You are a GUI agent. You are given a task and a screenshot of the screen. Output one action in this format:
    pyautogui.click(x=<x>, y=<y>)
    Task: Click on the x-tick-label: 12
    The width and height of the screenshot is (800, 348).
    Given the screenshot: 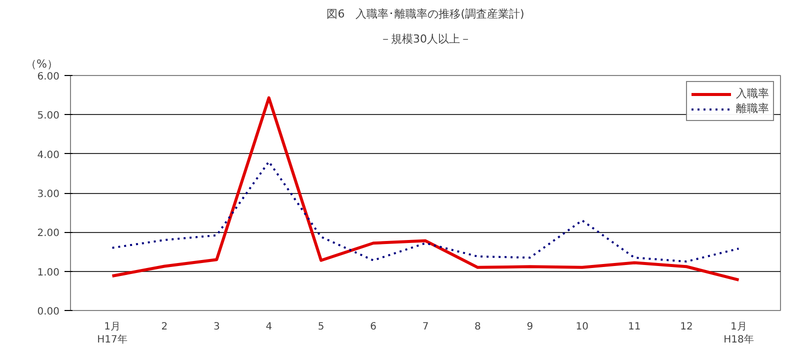 What is the action you would take?
    pyautogui.click(x=686, y=327)
    